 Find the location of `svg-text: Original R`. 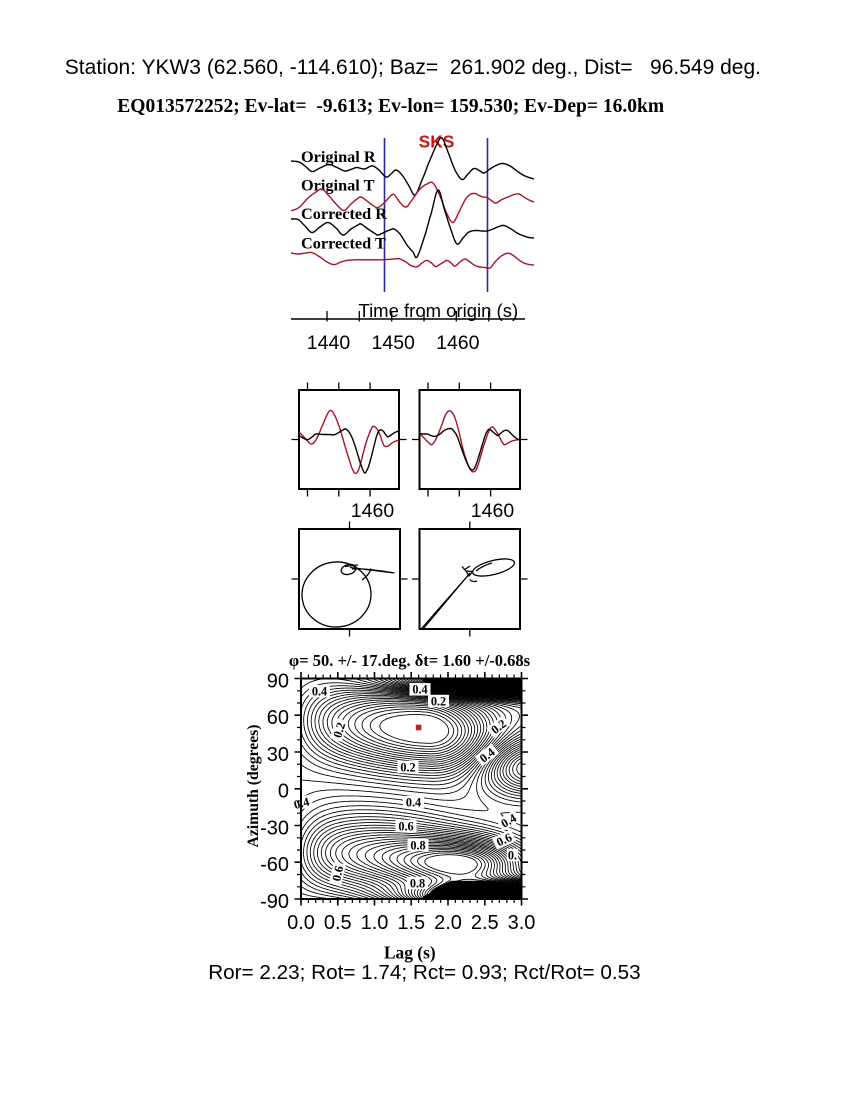

svg-text: Original R is located at coordinates (338, 156).